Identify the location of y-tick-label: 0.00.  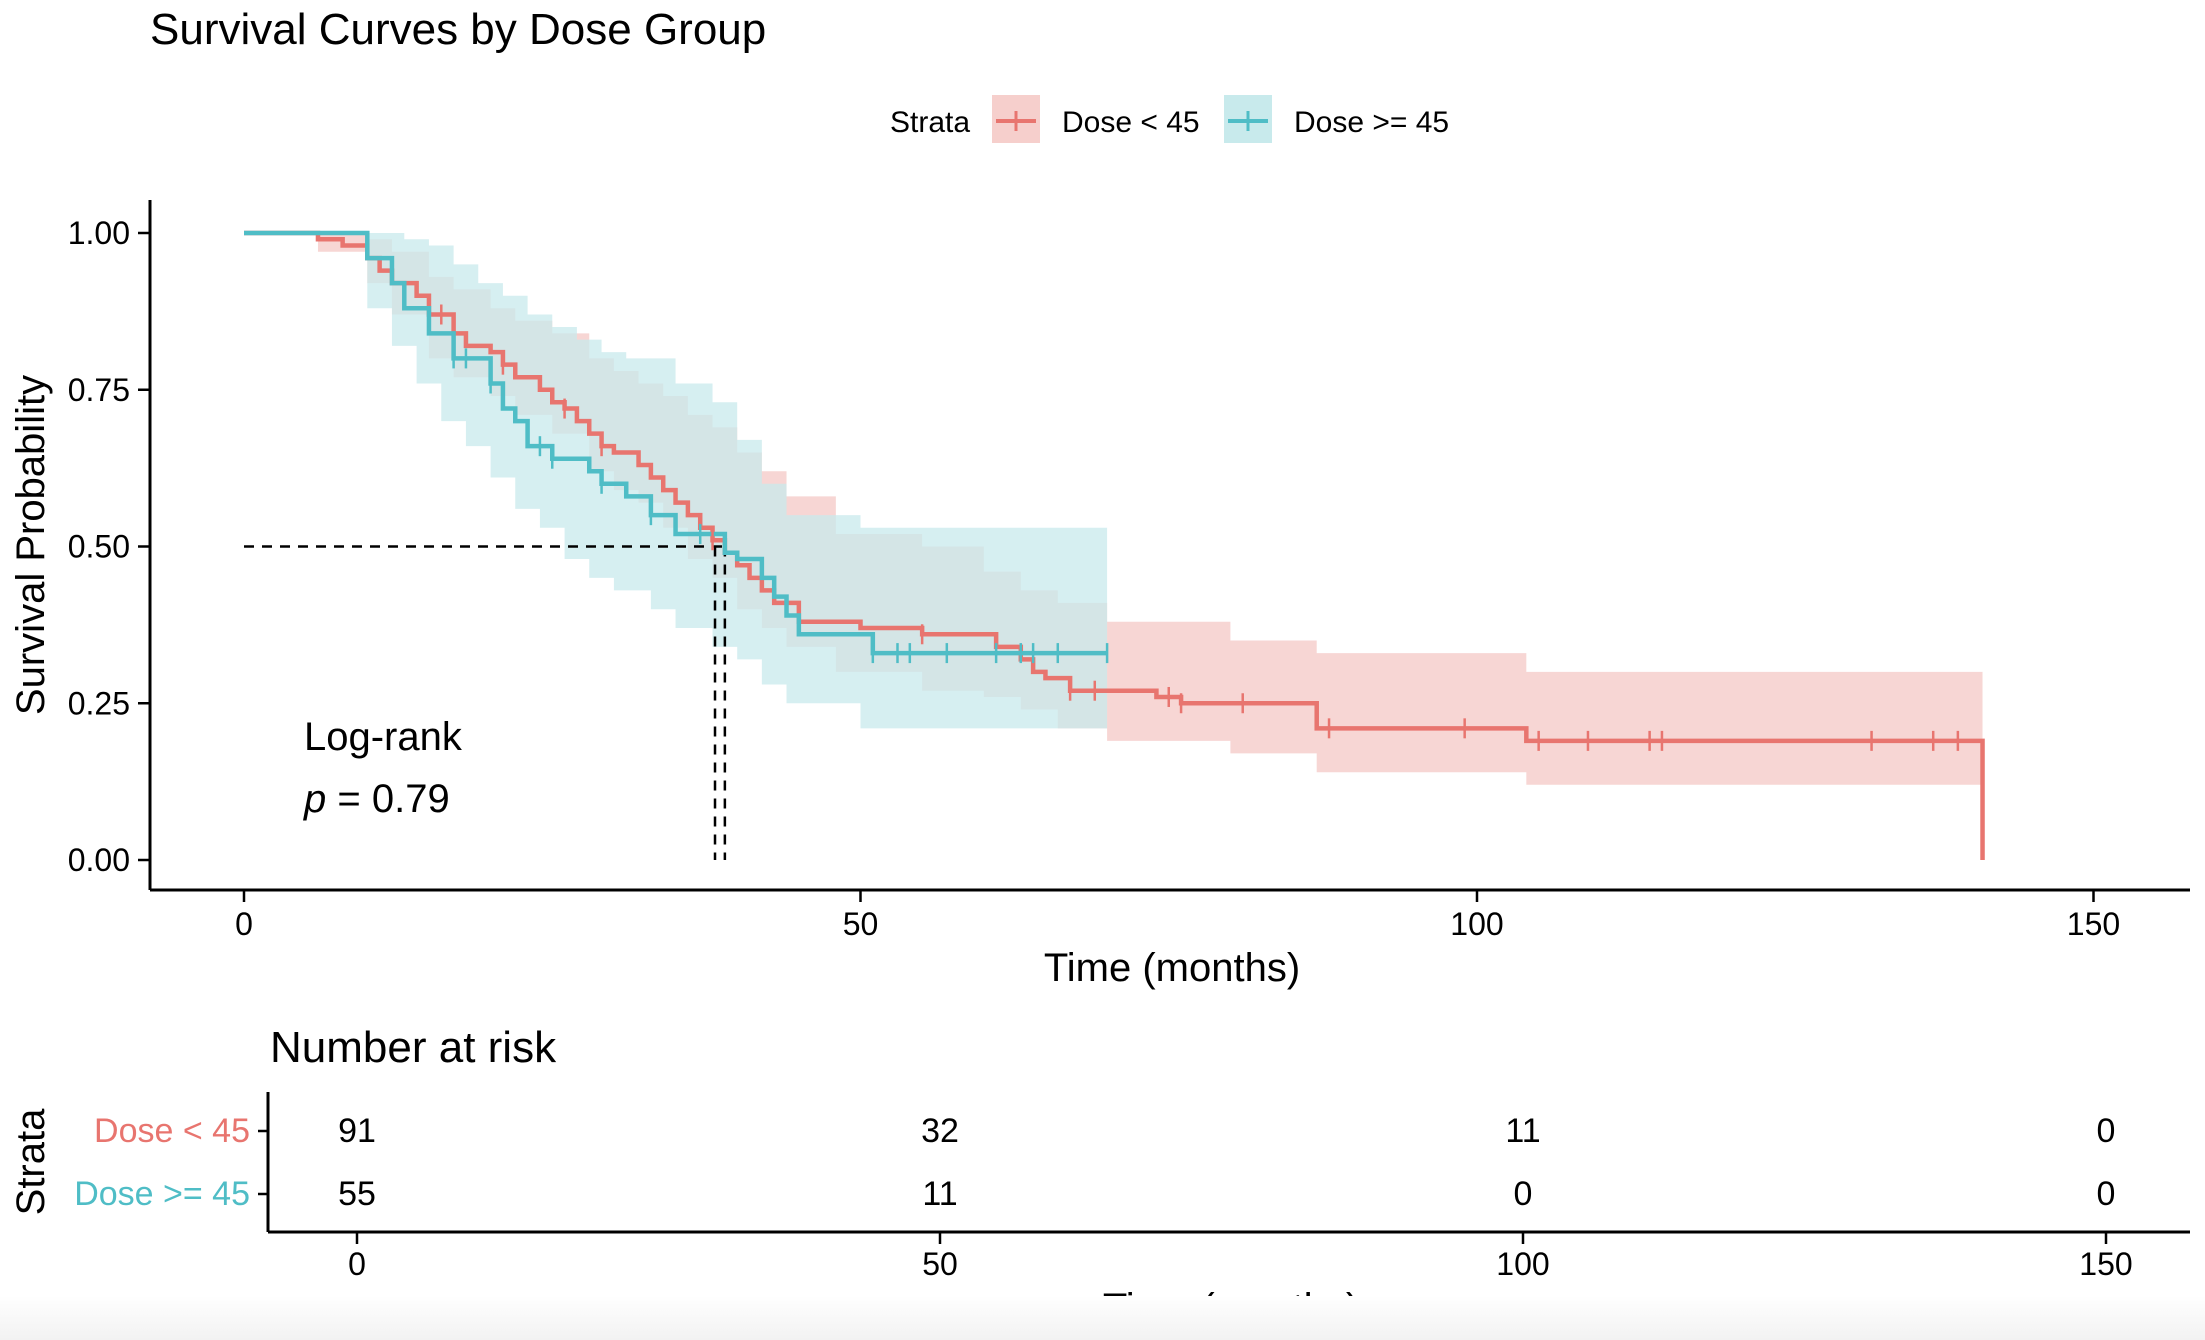
(99, 860).